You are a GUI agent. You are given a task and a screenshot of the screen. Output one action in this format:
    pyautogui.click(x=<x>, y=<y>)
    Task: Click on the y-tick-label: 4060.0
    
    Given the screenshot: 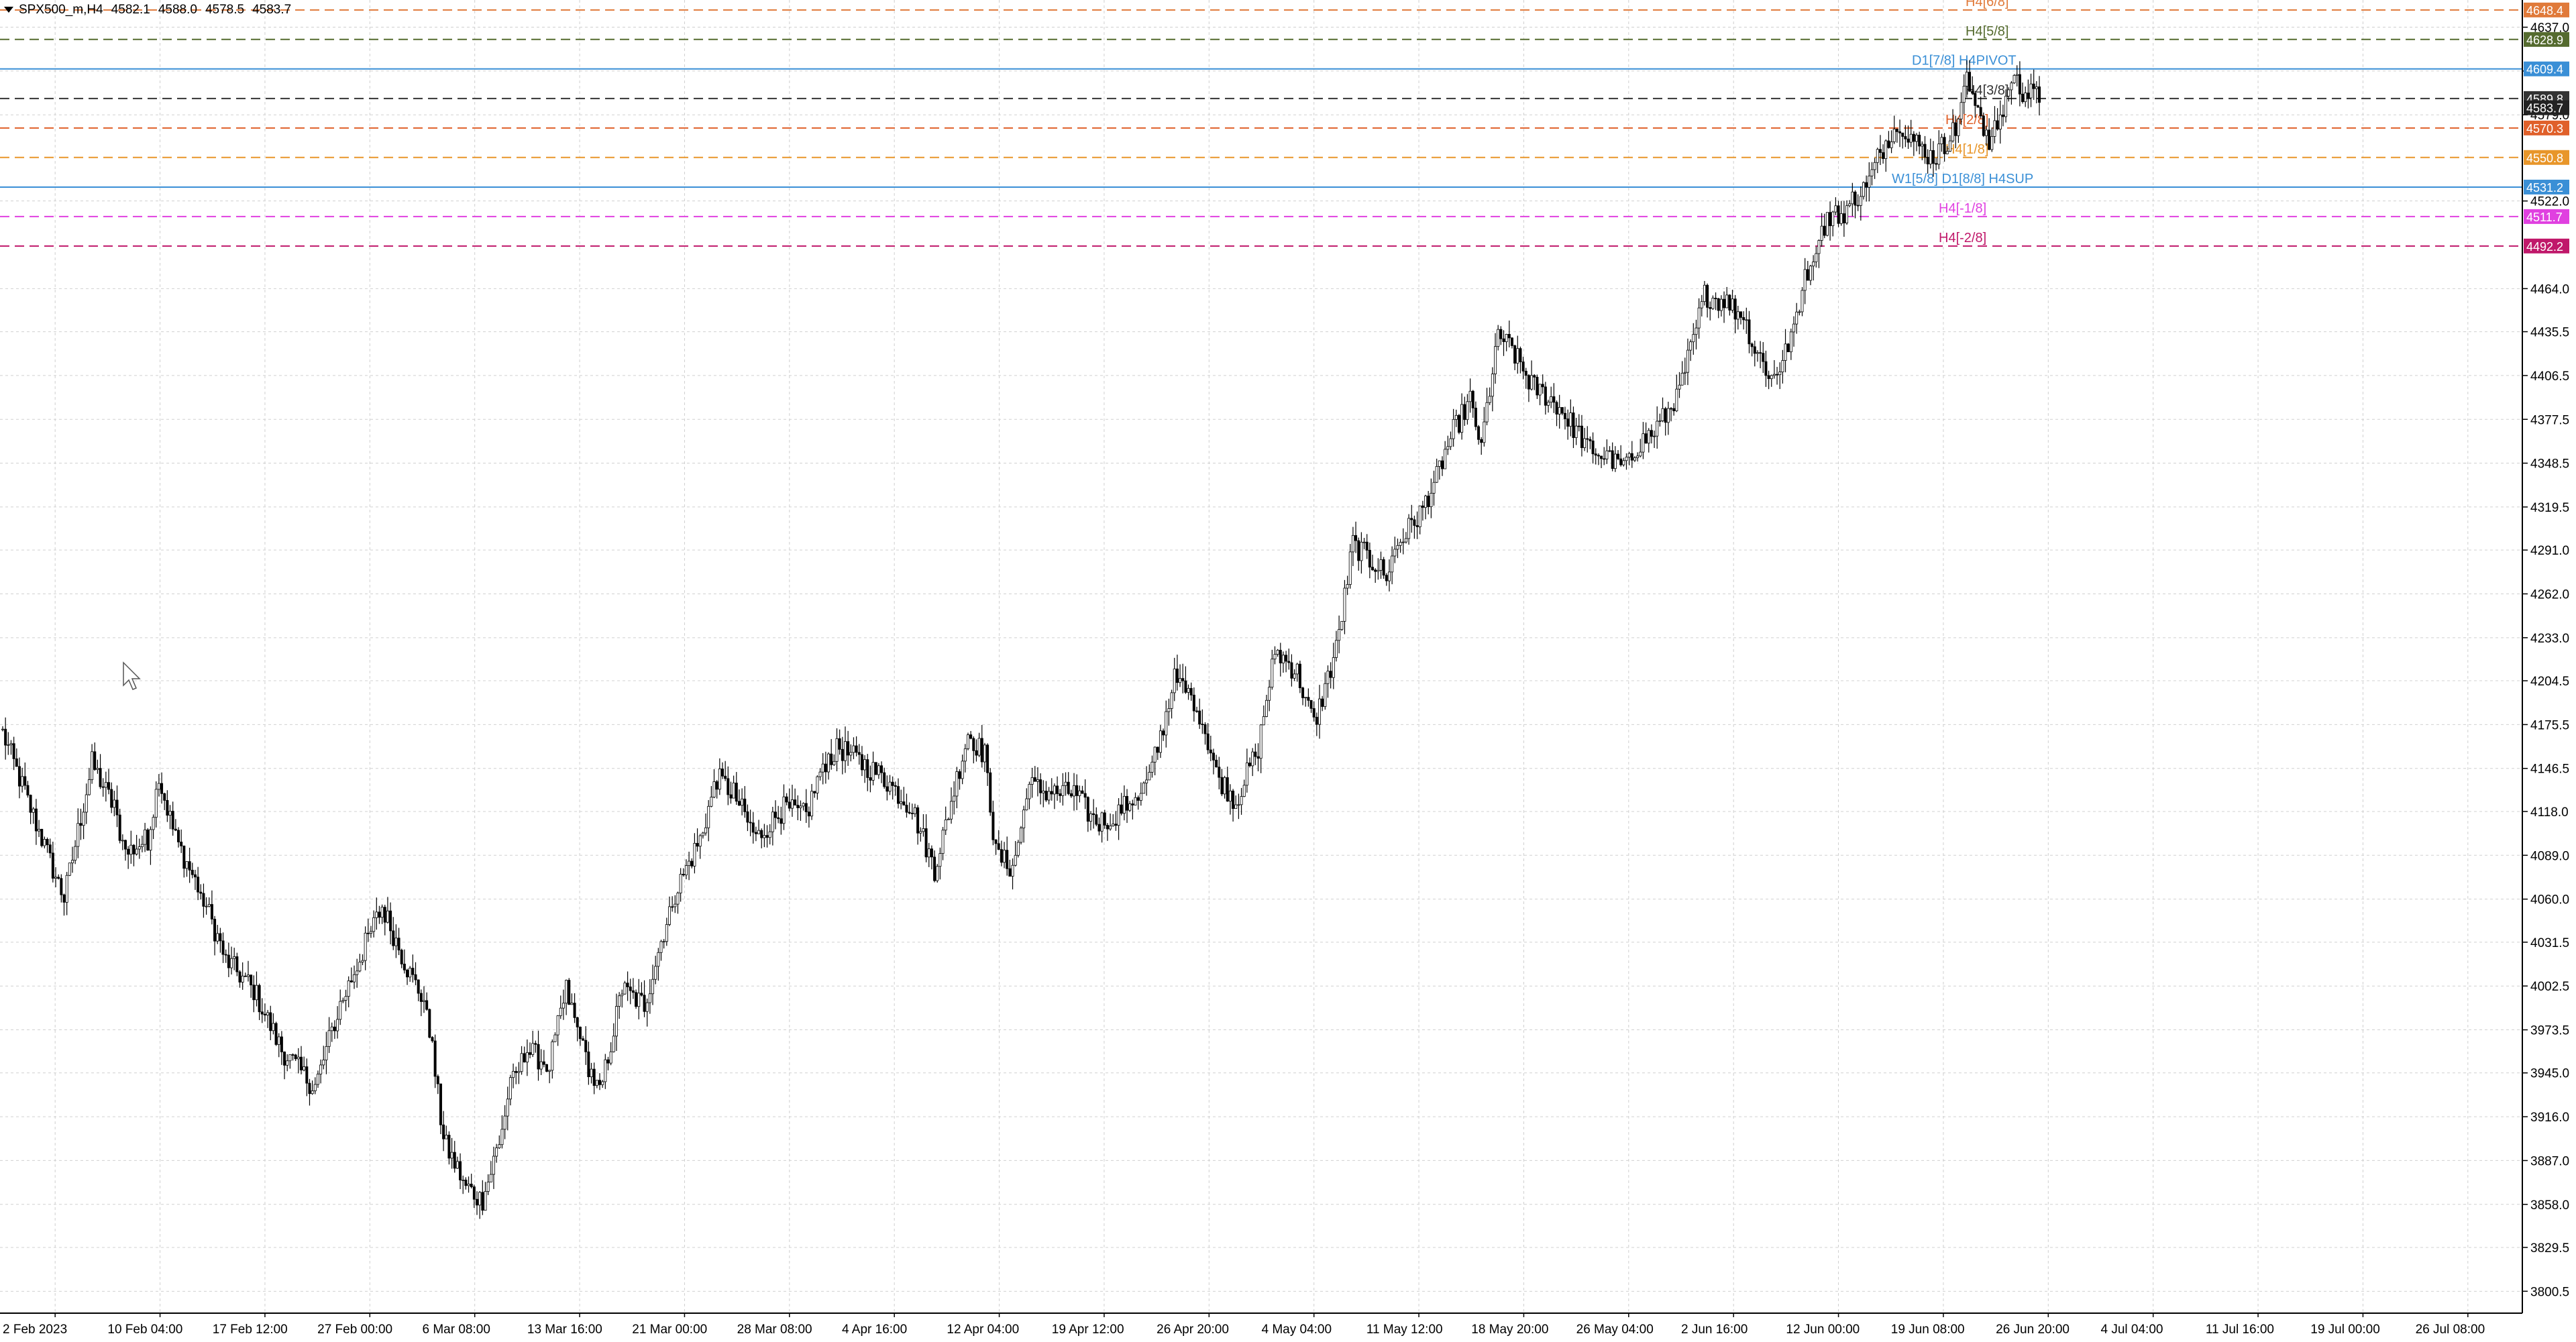 What is the action you would take?
    pyautogui.click(x=2549, y=900)
    